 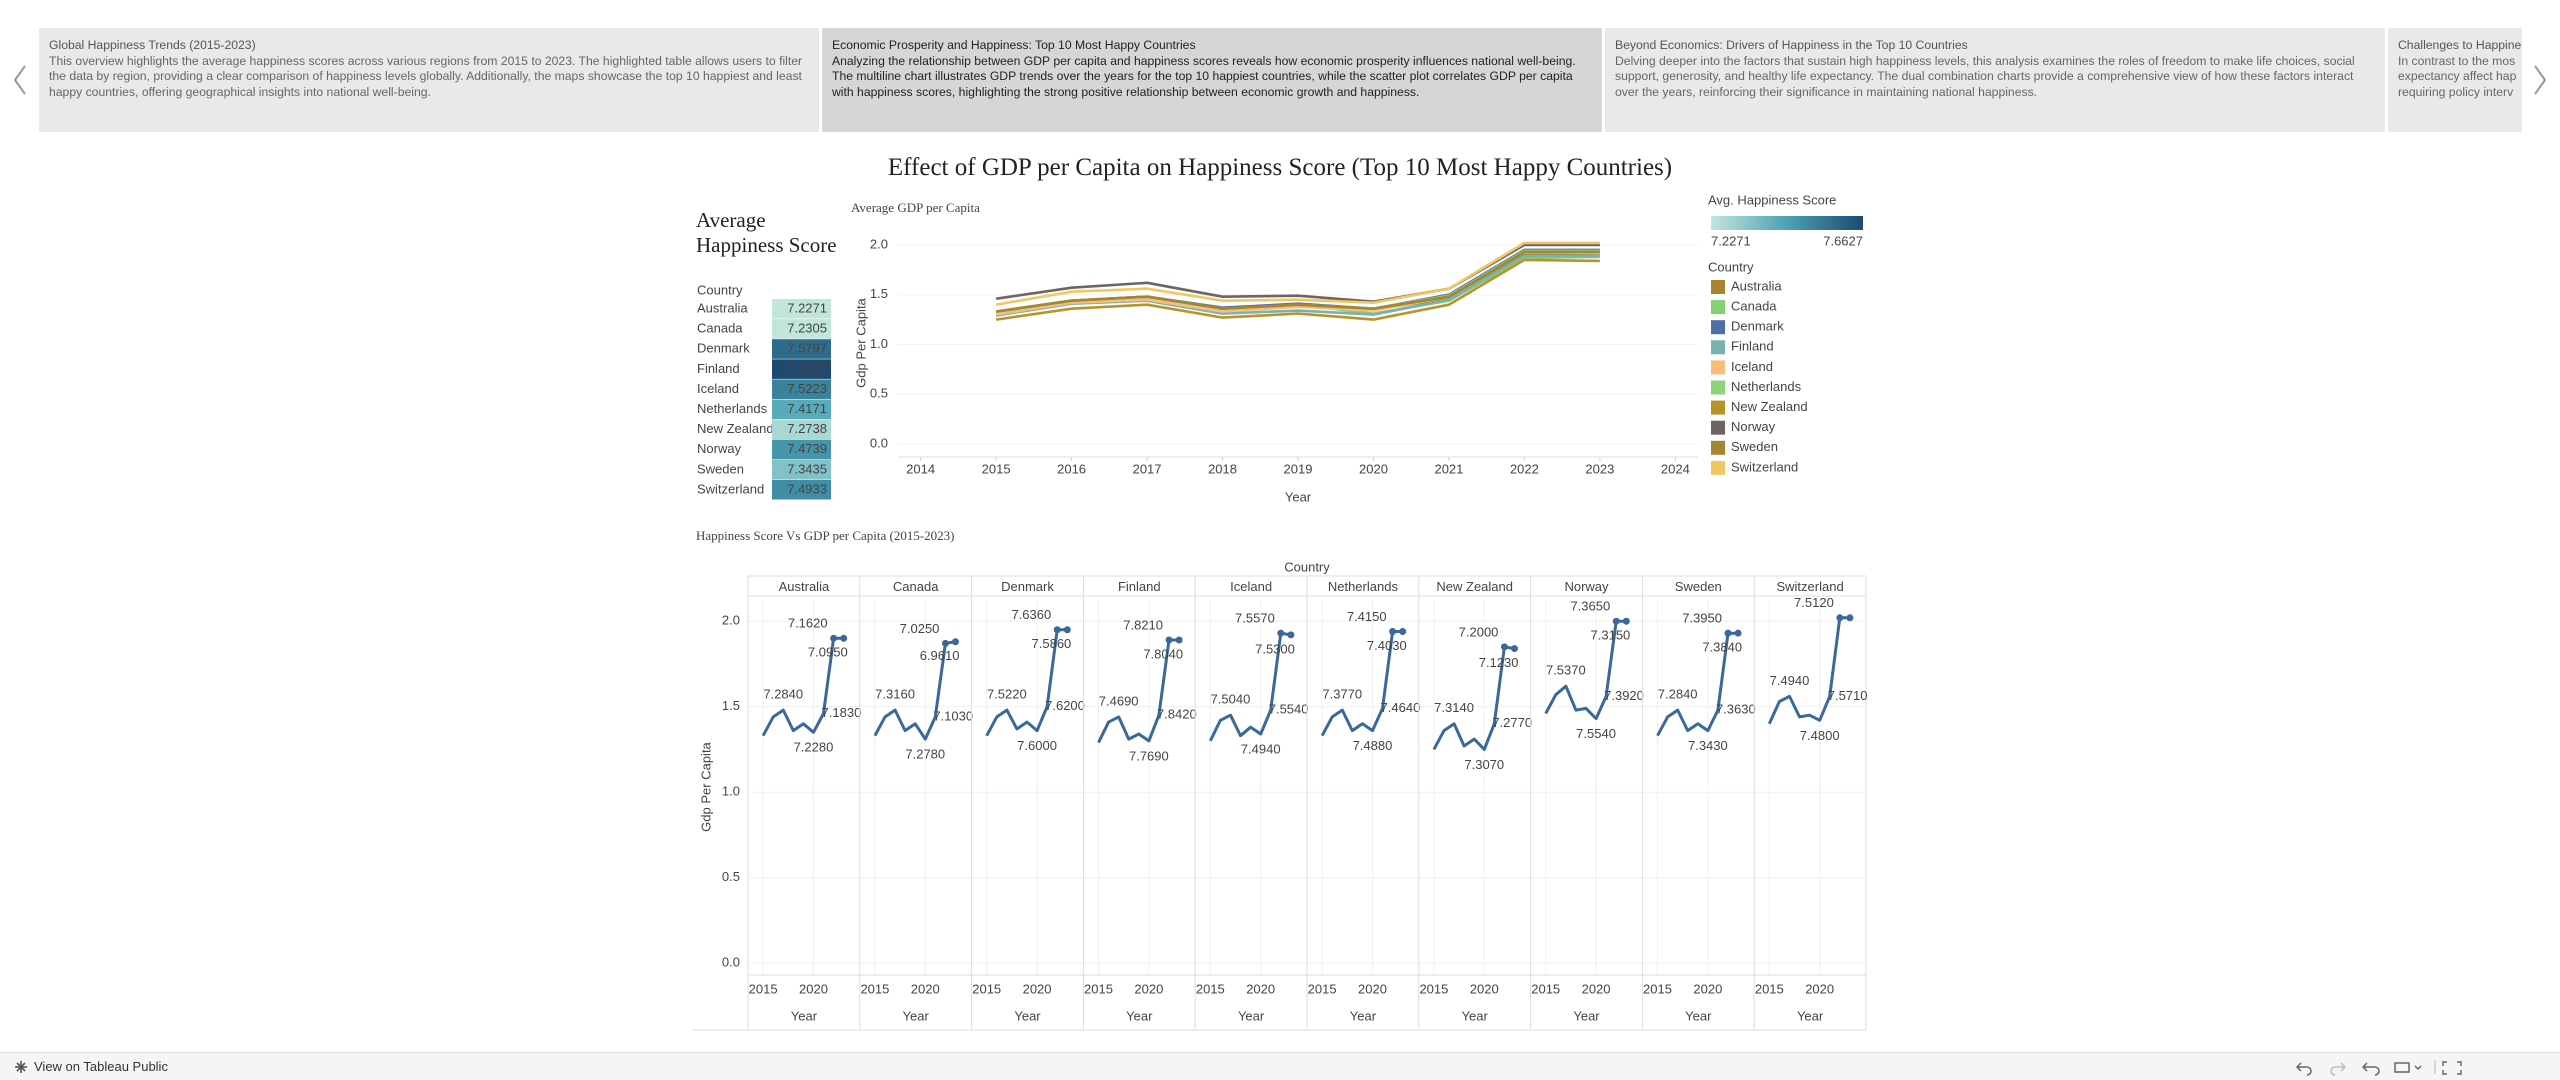 What do you see at coordinates (807, 328) in the screenshot?
I see `cell-label: 7.2305` at bounding box center [807, 328].